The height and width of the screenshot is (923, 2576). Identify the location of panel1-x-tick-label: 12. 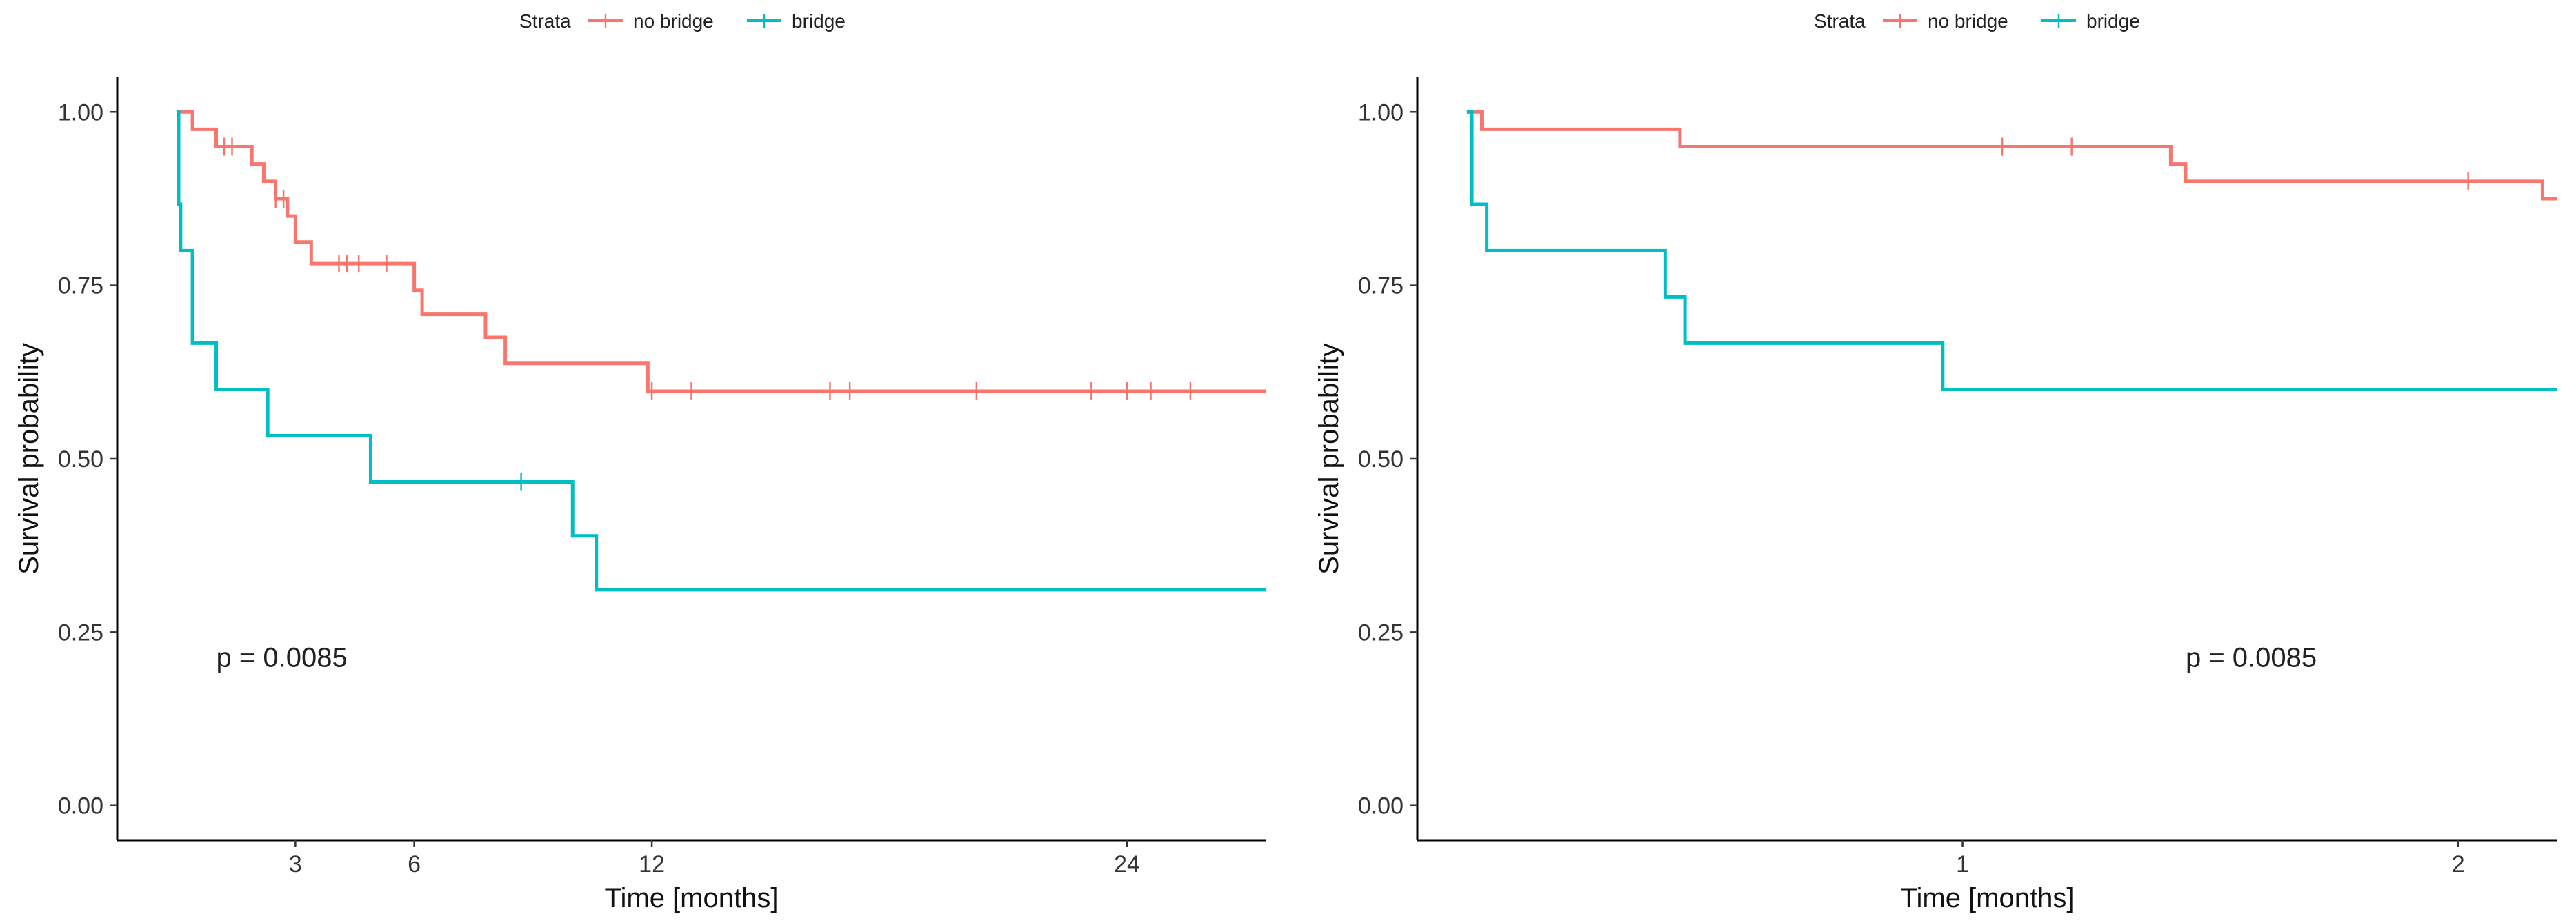
(652, 864).